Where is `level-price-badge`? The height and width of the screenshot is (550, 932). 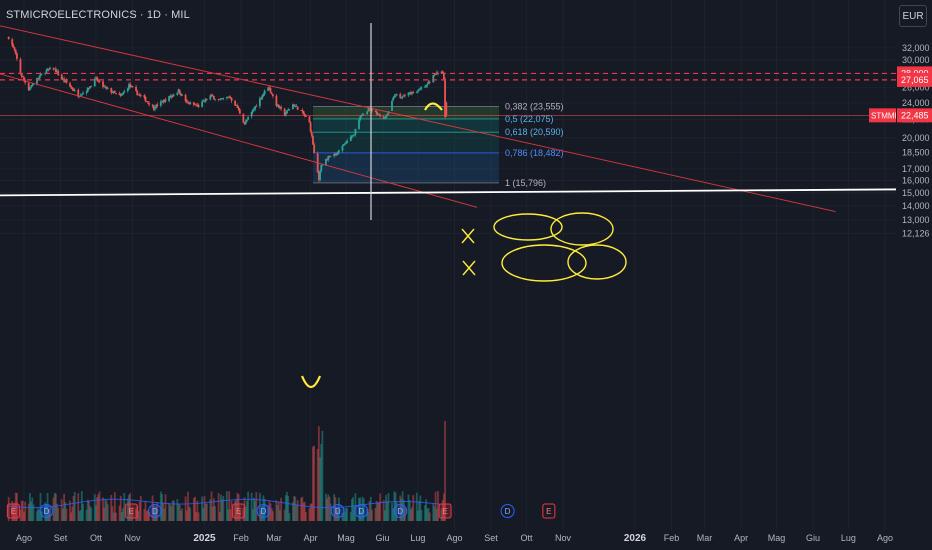
level-price-badge is located at coordinates (914, 79).